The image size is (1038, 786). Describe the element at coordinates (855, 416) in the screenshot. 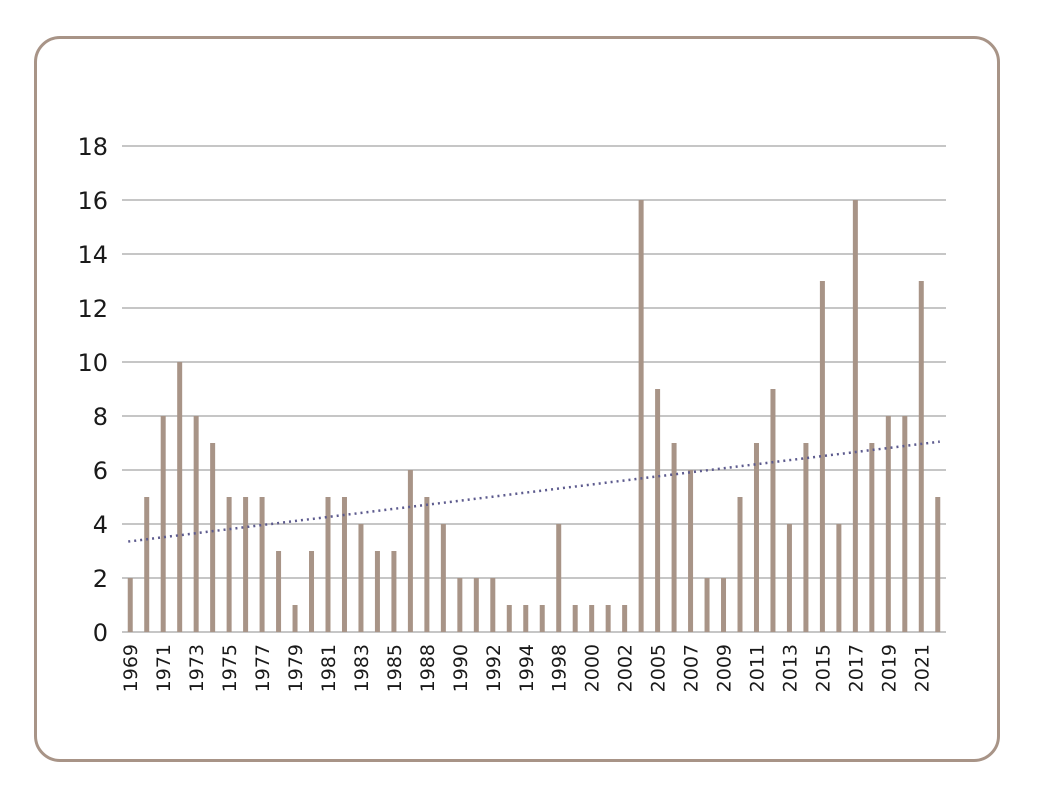

I see `bar-2017` at that location.